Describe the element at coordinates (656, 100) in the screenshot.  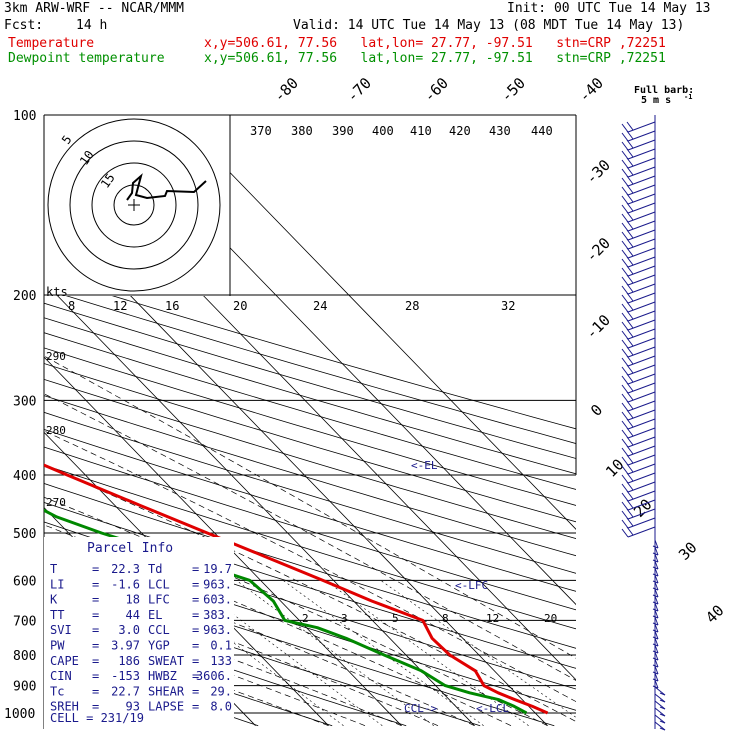
I see `barb-key-units: 5 m s` at that location.